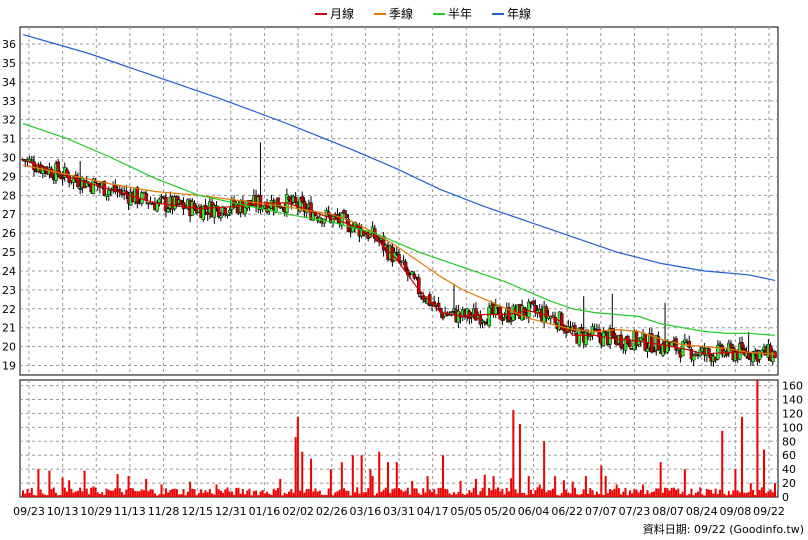 The height and width of the screenshot is (540, 808). What do you see at coordinates (9, 63) in the screenshot?
I see `price-tick-label: 35` at bounding box center [9, 63].